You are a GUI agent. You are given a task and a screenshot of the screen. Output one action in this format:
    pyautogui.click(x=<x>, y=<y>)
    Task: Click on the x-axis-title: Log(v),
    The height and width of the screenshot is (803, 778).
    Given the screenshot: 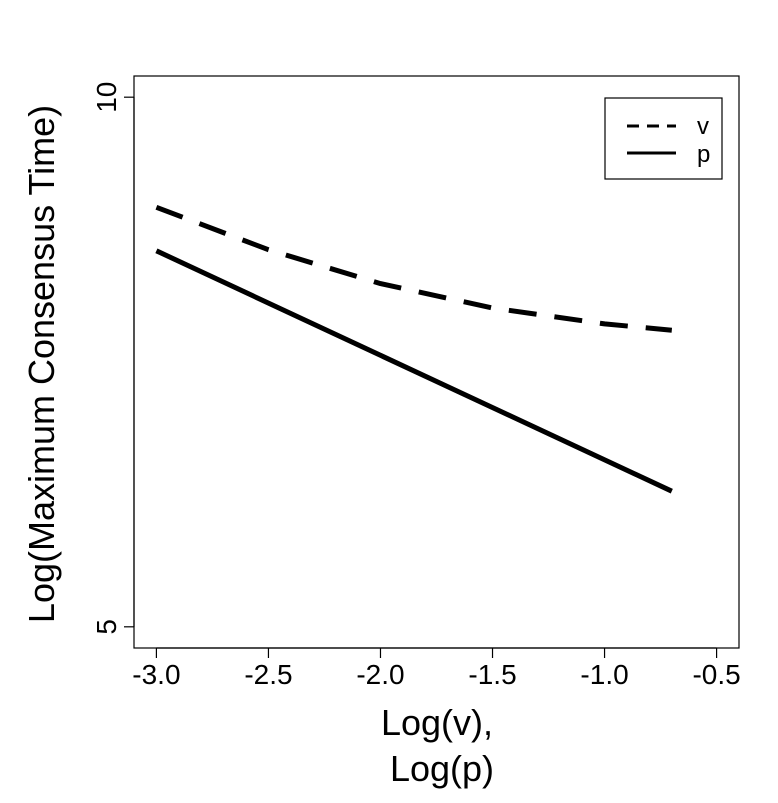 What is the action you would take?
    pyautogui.click(x=437, y=722)
    